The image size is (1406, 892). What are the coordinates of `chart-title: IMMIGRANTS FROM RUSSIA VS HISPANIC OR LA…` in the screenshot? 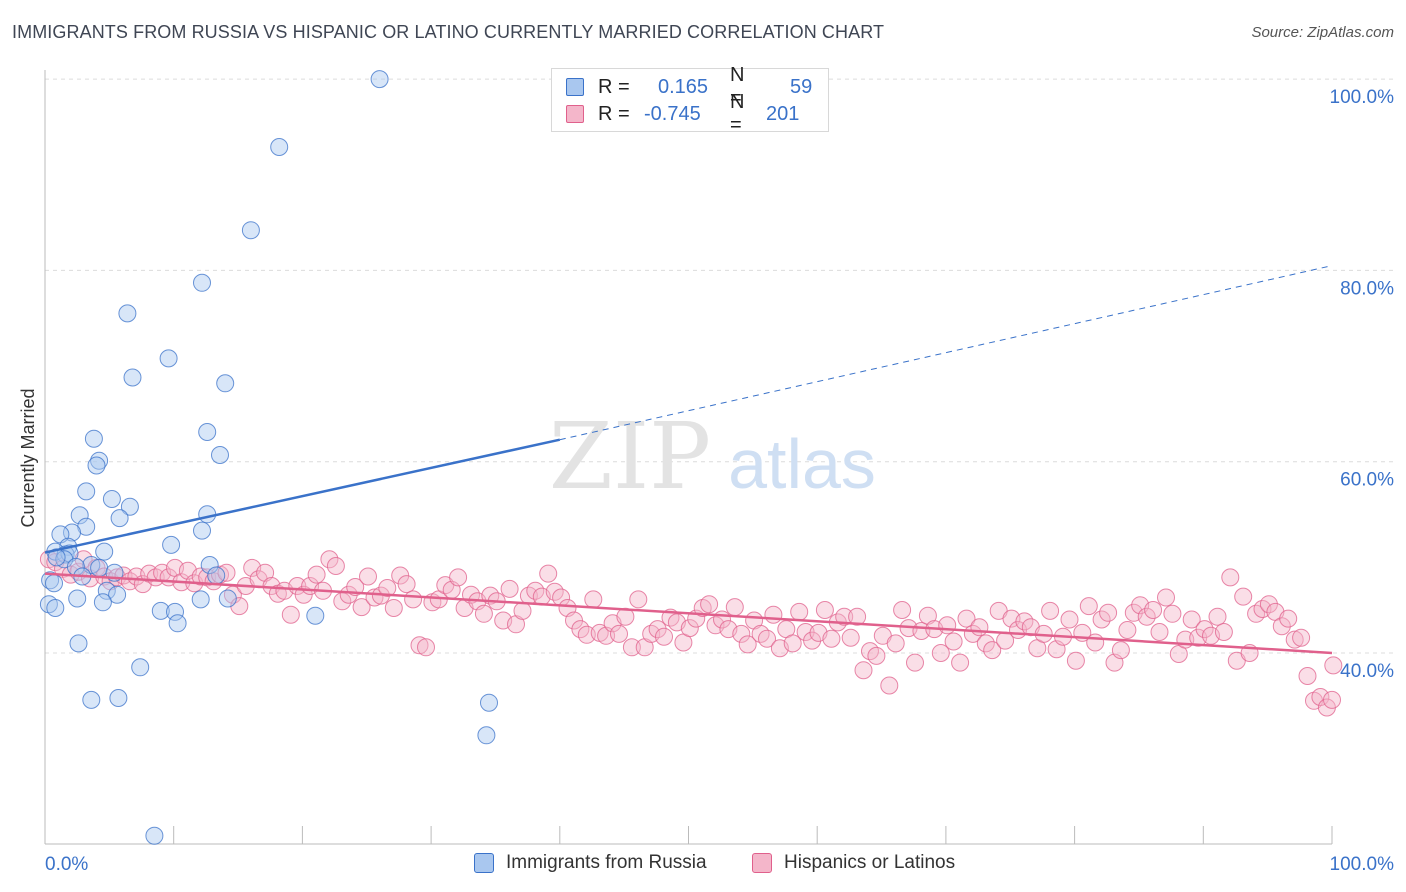 It's located at (448, 32).